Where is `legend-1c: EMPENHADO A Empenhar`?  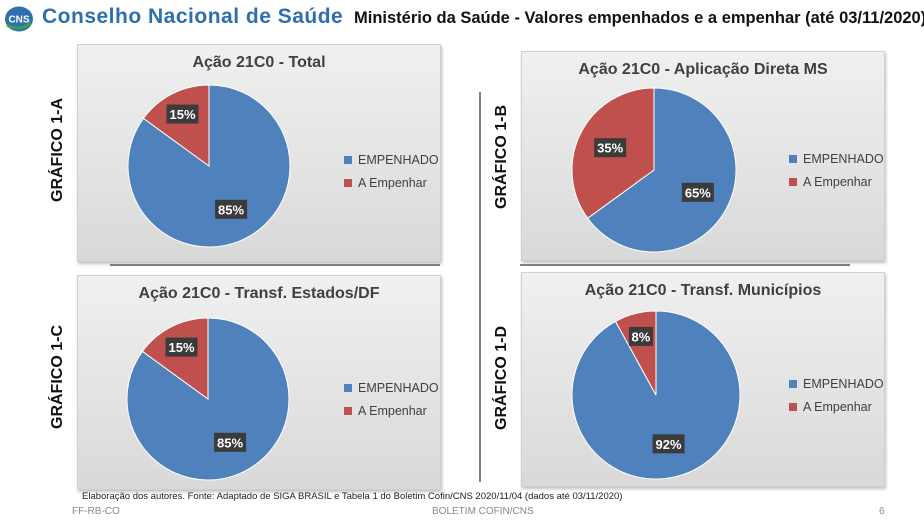
legend-1c: EMPENHADO A Empenhar is located at coordinates (391, 399).